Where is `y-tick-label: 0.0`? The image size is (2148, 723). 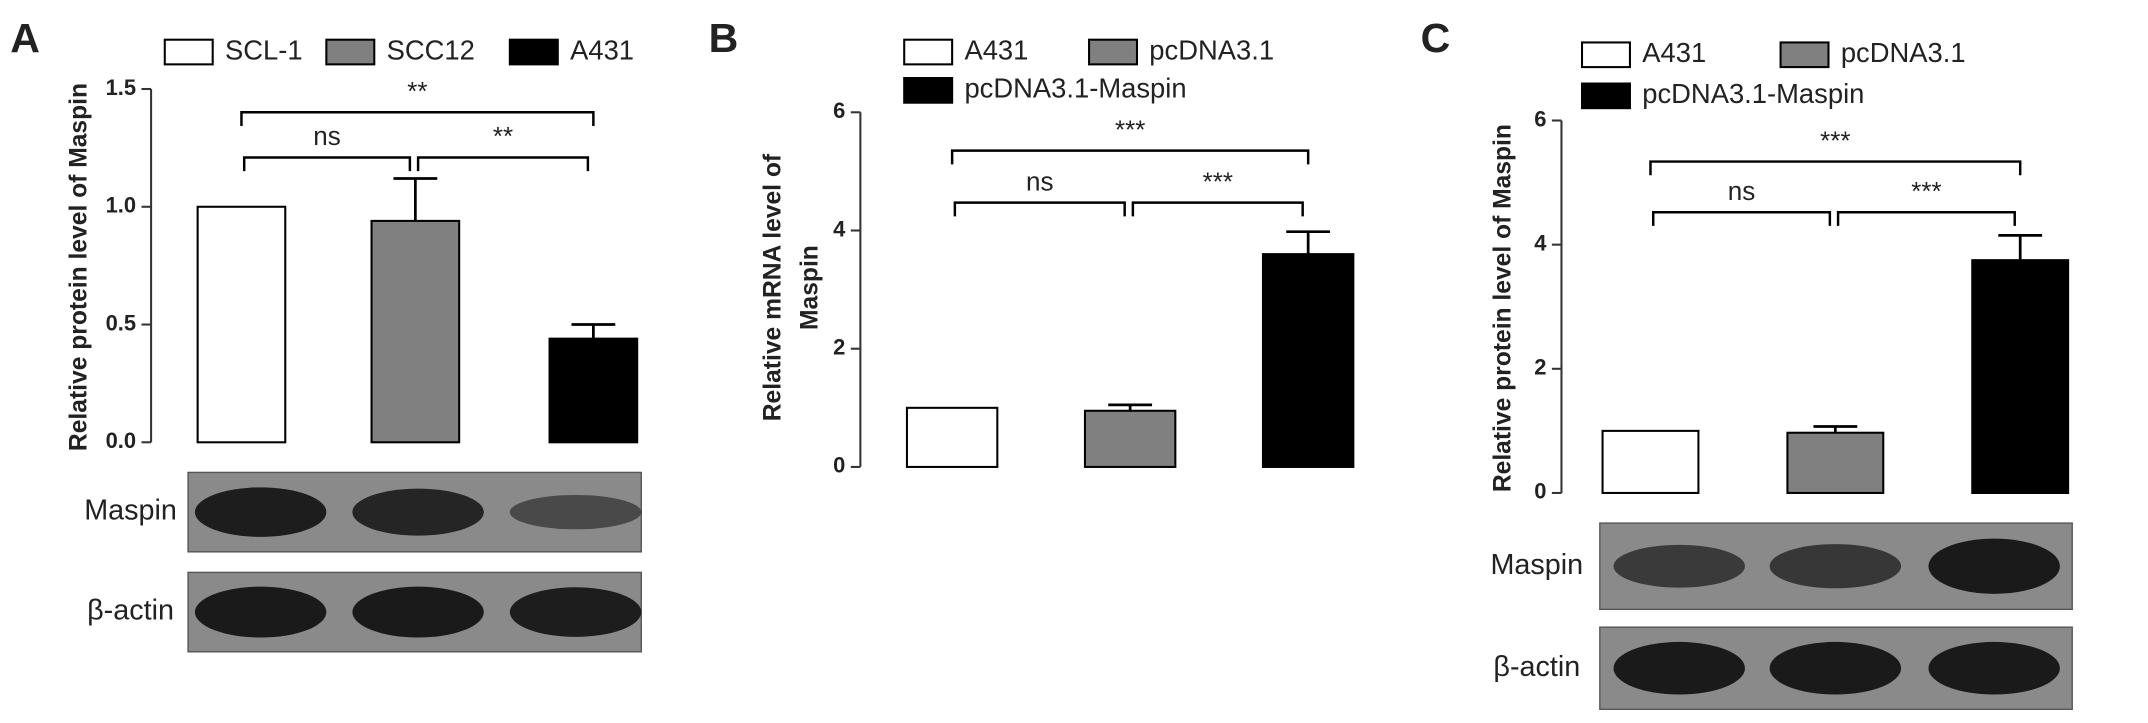 y-tick-label: 0.0 is located at coordinates (121, 440).